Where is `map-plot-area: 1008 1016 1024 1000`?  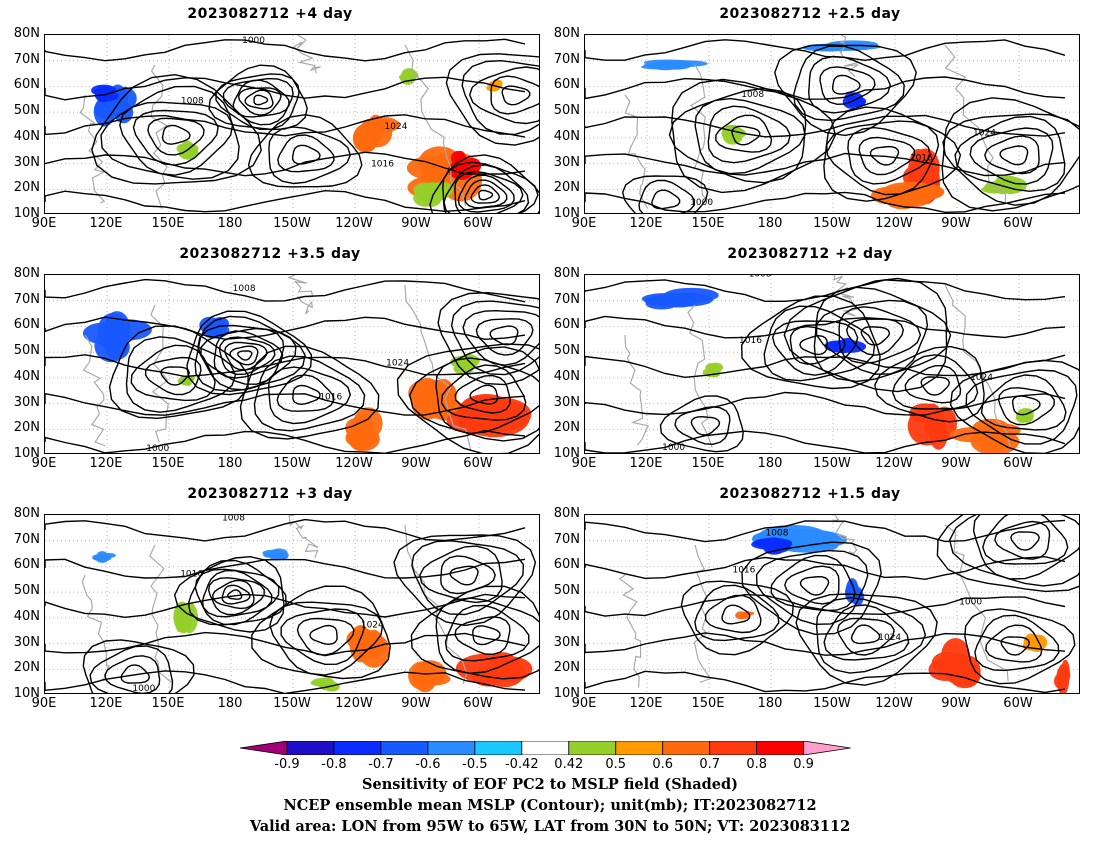
map-plot-area: 1008 1016 1024 1000 is located at coordinates (832, 124).